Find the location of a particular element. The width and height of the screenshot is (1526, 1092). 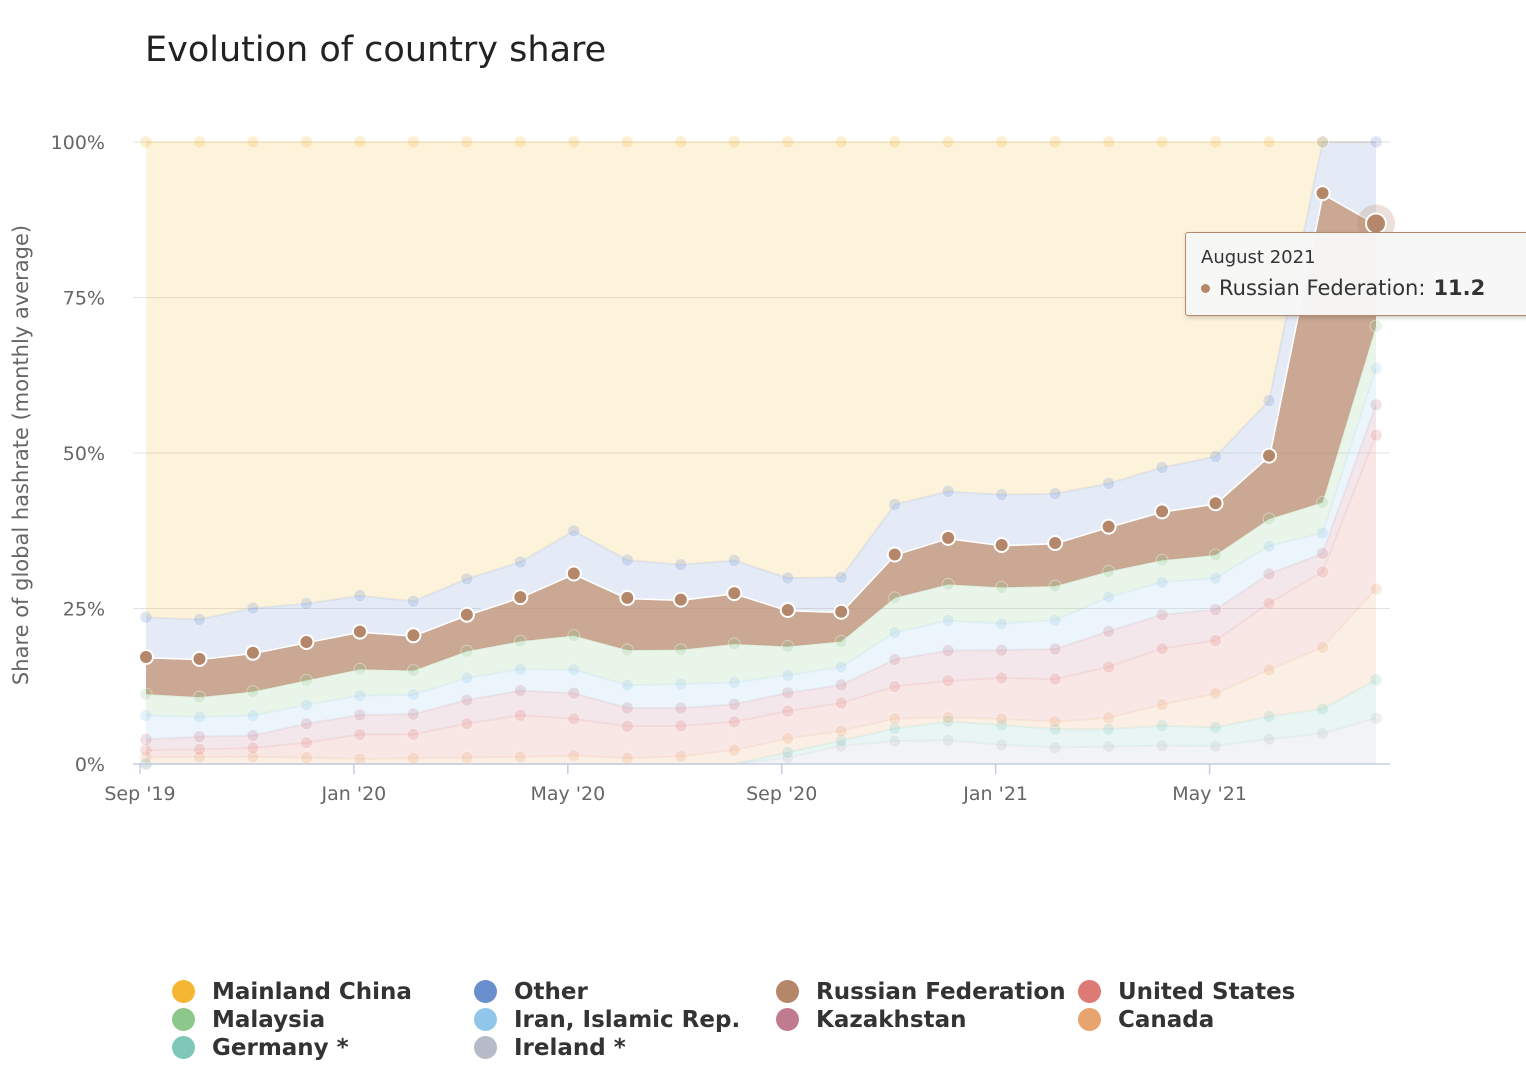

legend-label: Mainland China is located at coordinates (312, 991).